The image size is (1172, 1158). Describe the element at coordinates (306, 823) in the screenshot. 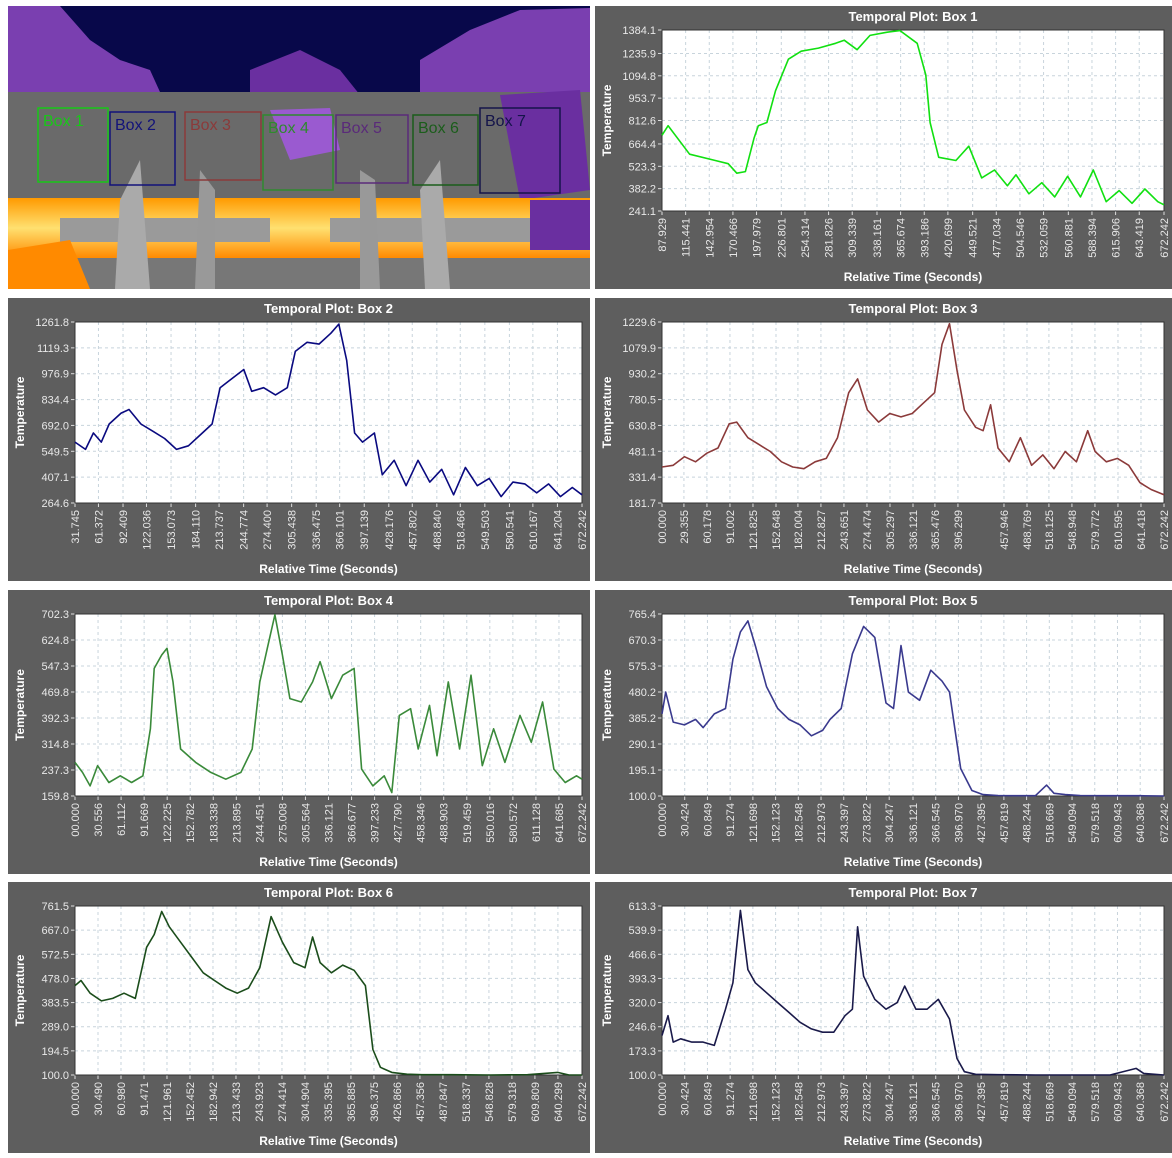

I see `x-tick-label: 305.564` at that location.